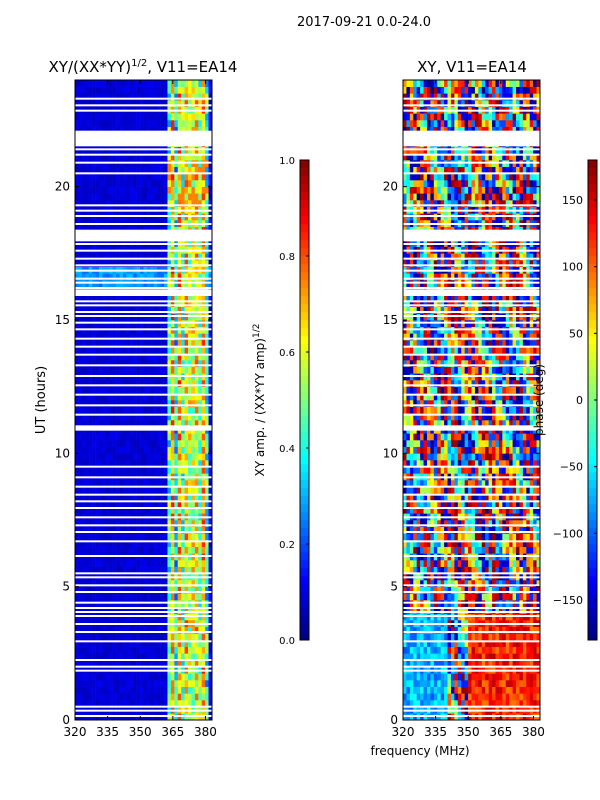  What do you see at coordinates (139, 63) in the screenshot?
I see `amplitude-title-sup: 1/2` at bounding box center [139, 63].